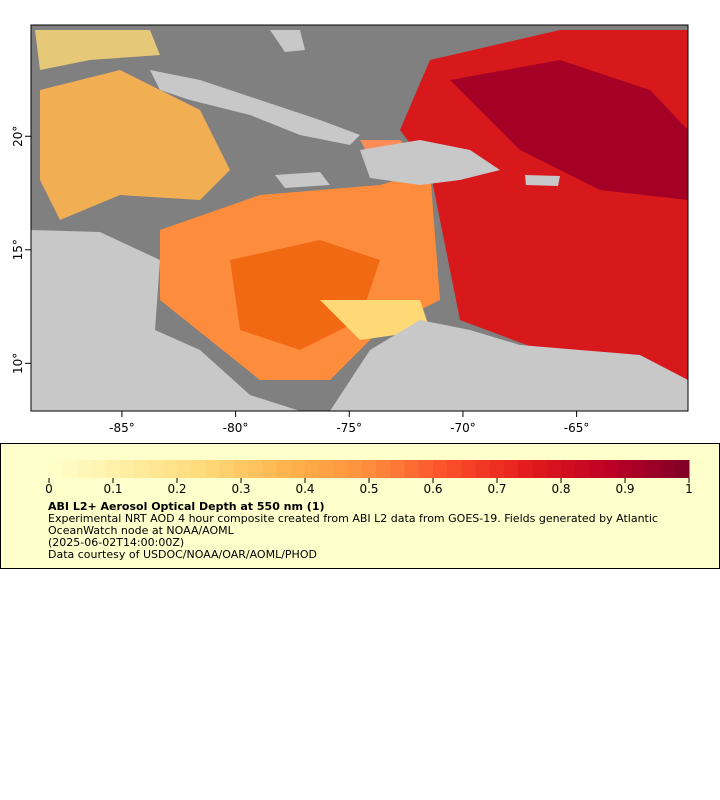  What do you see at coordinates (236, 428) in the screenshot?
I see `x-tick-label: -80°` at bounding box center [236, 428].